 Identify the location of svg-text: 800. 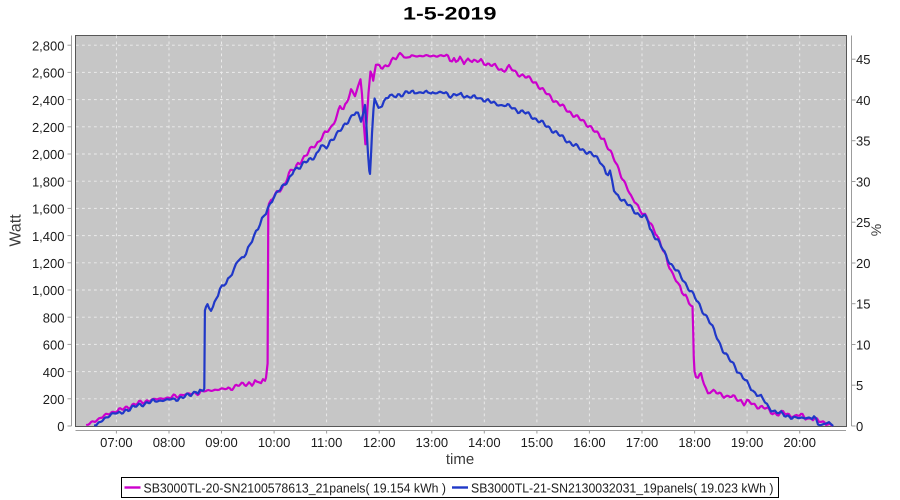
(54, 317).